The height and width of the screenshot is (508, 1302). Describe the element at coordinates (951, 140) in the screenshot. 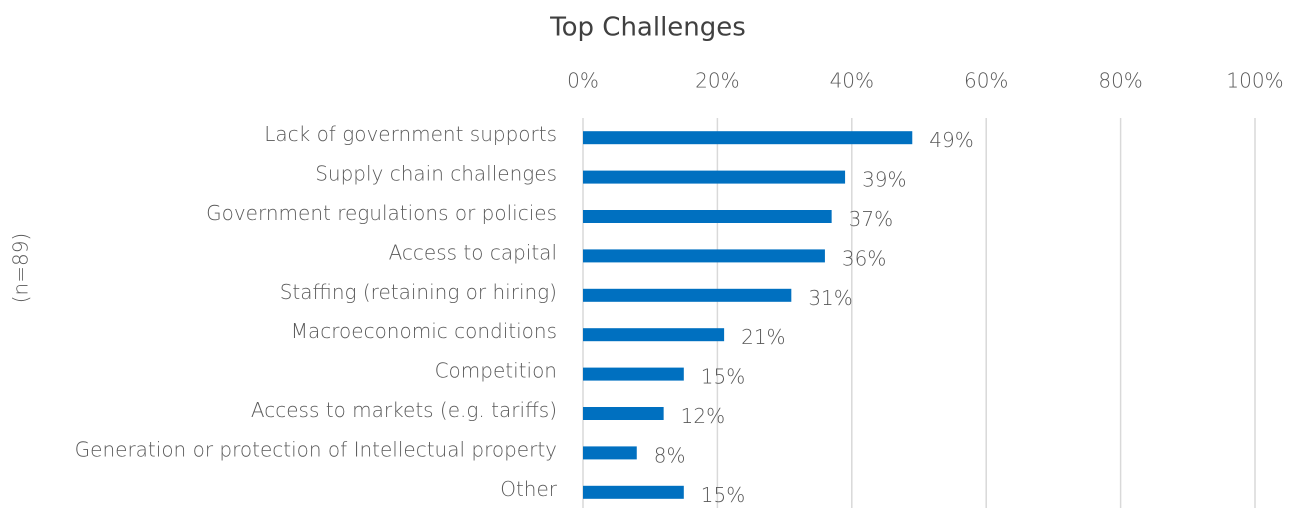

I see `value-label: 49%` at that location.